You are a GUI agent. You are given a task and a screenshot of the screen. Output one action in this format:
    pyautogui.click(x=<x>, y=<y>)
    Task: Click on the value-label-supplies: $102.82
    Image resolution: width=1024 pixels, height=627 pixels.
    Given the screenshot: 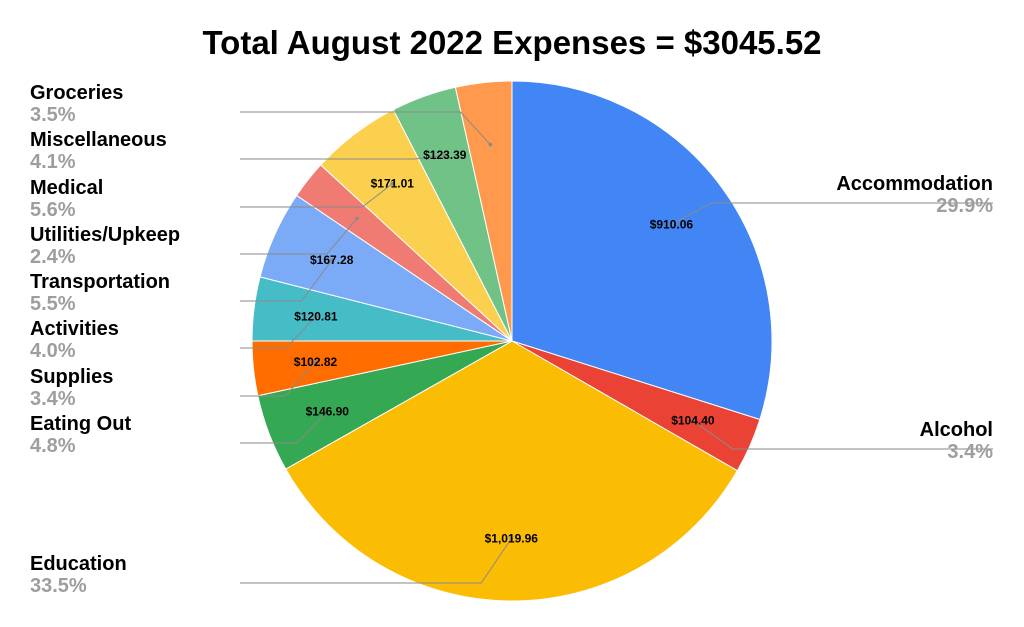 What is the action you would take?
    pyautogui.click(x=316, y=362)
    